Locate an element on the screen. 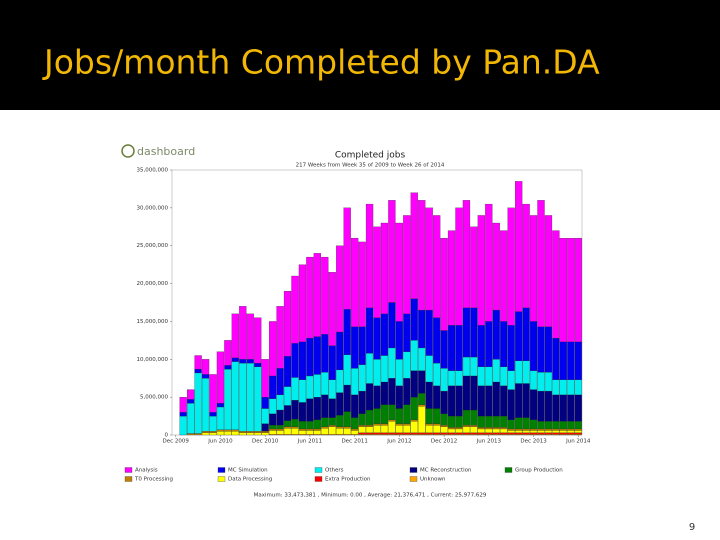 This screenshot has width=720, height=540. legend-label: MC Reconstruction is located at coordinates (446, 471).